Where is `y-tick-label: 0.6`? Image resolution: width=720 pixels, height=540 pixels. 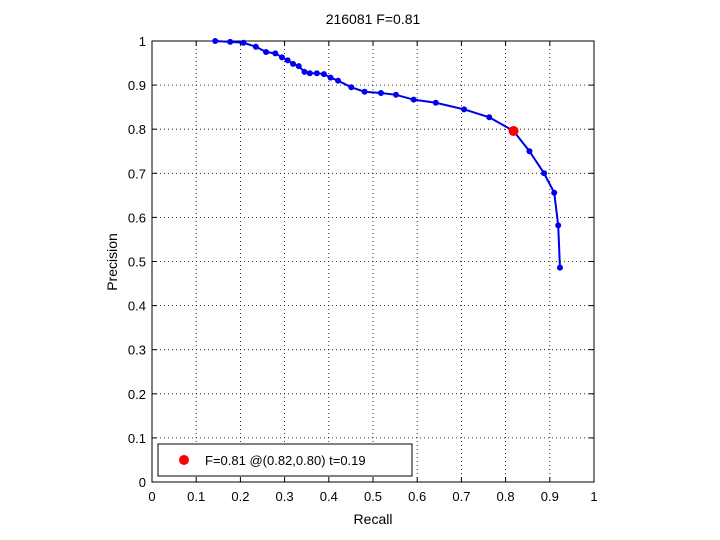 y-tick-label: 0.6 is located at coordinates (137, 217).